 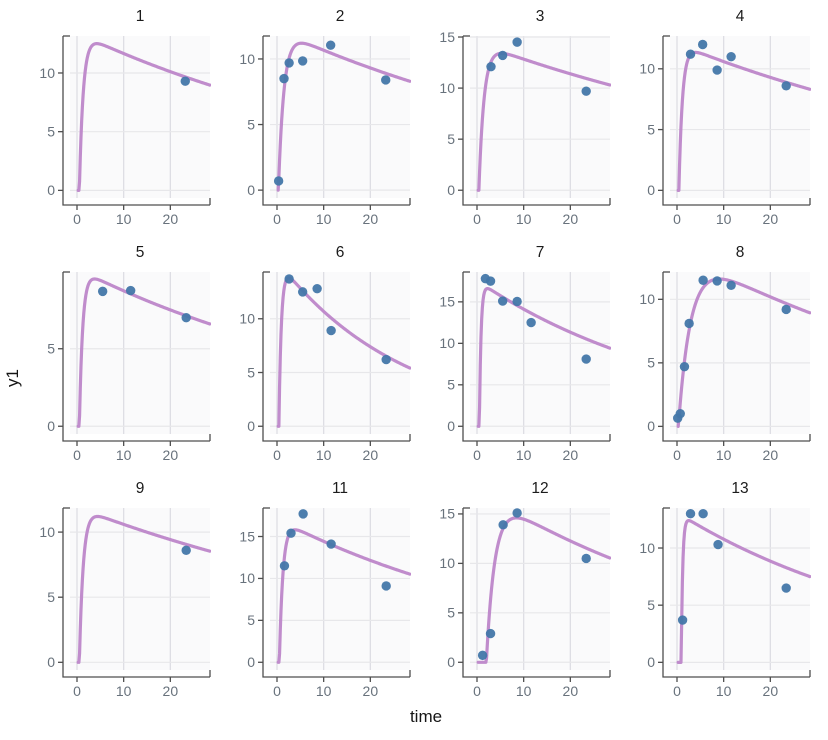 I want to click on facet-panel-6: 6 0 10 20 0 5 10, so click(x=326, y=354).